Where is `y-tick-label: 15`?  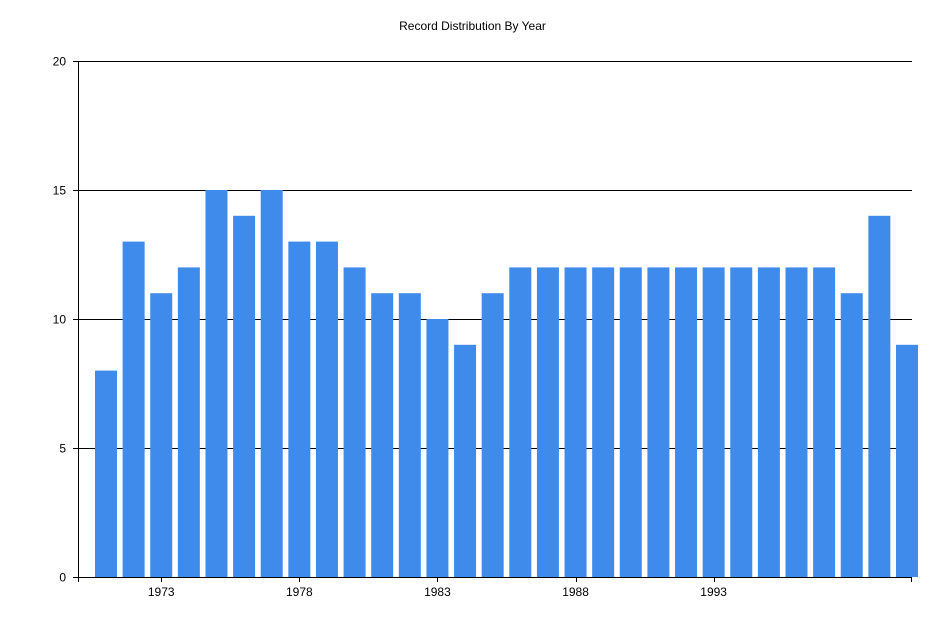 y-tick-label: 15 is located at coordinates (60, 191).